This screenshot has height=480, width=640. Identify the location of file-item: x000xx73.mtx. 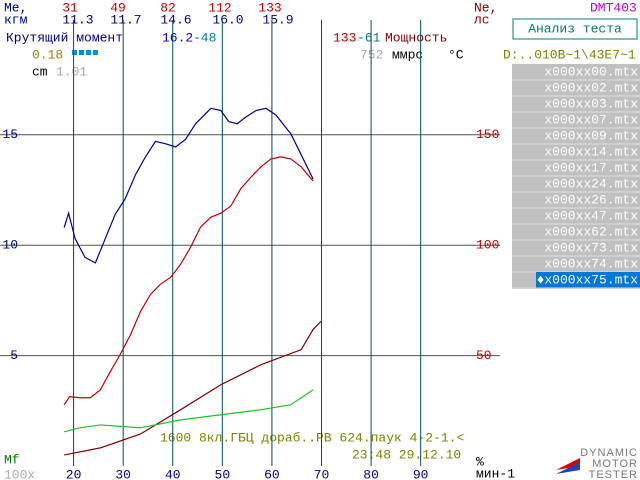
(591, 247).